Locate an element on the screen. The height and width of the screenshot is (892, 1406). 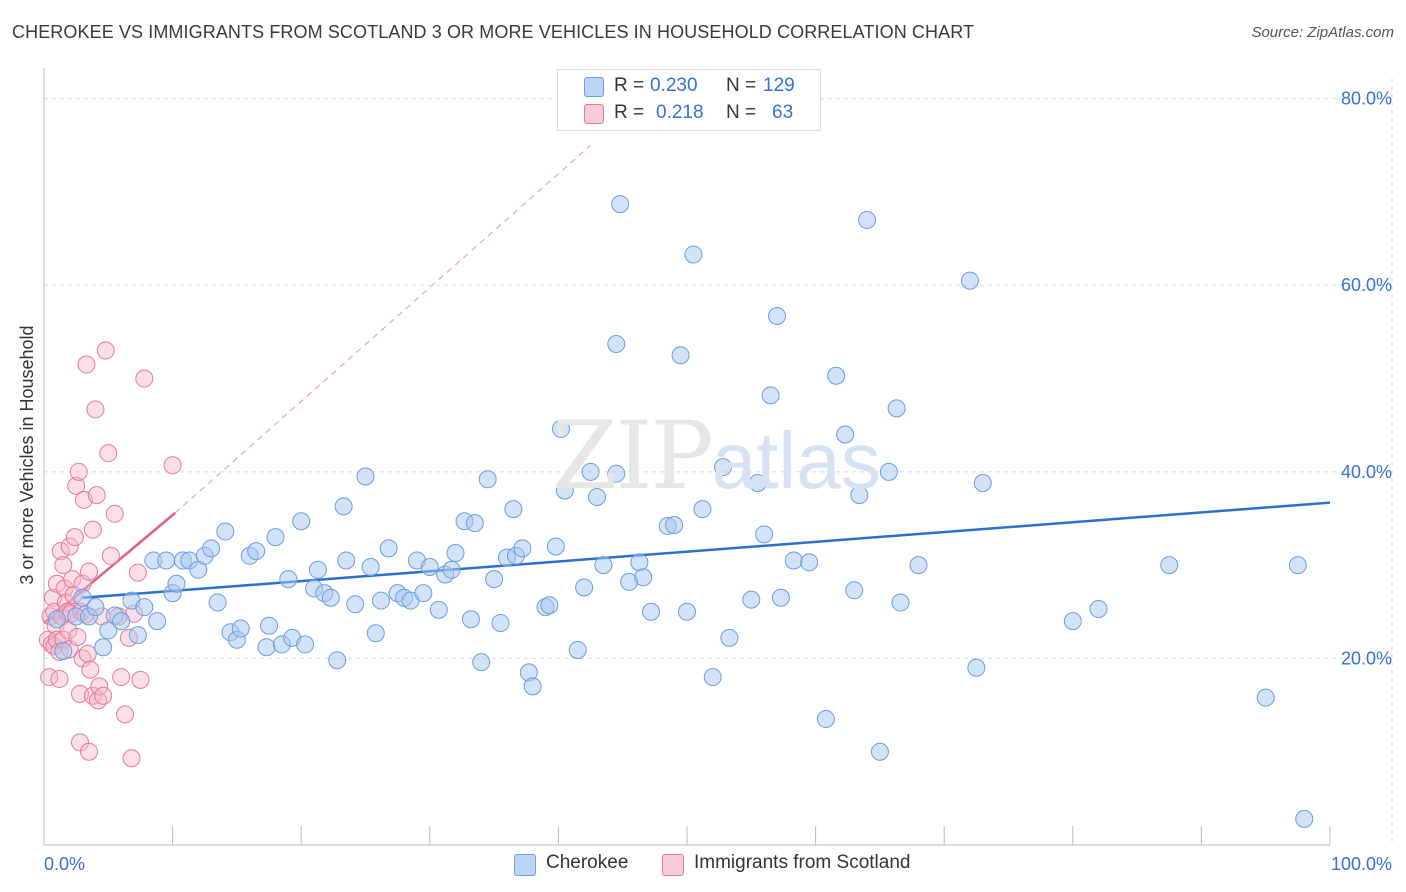
y-tick-label: 80.0% is located at coordinates (1366, 99).